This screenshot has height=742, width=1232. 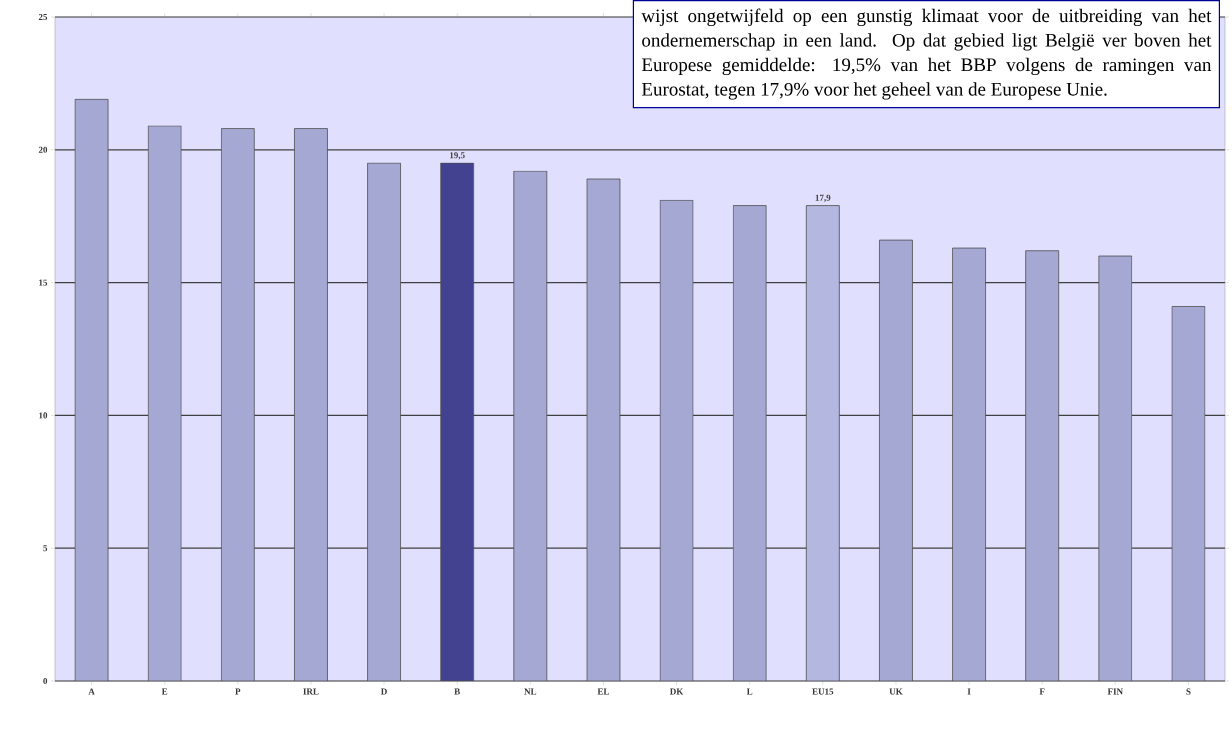 What do you see at coordinates (43, 149) in the screenshot?
I see `y-tick-label: 20` at bounding box center [43, 149].